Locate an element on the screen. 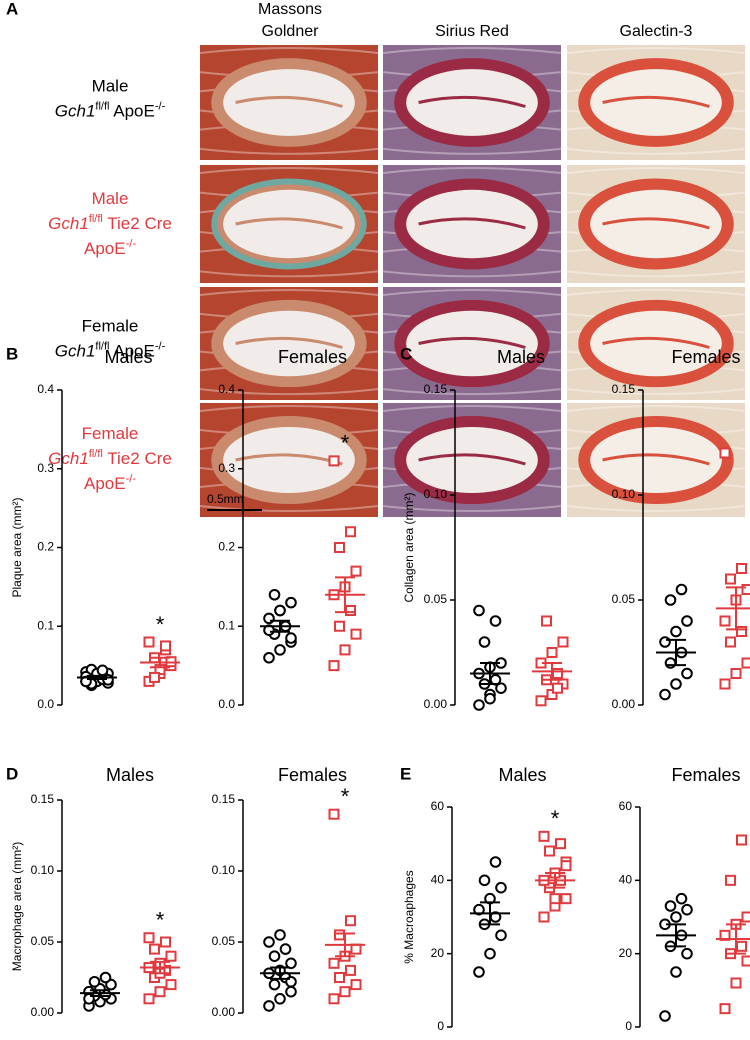  row-label-part: fl/fl is located at coordinates (102, 346).